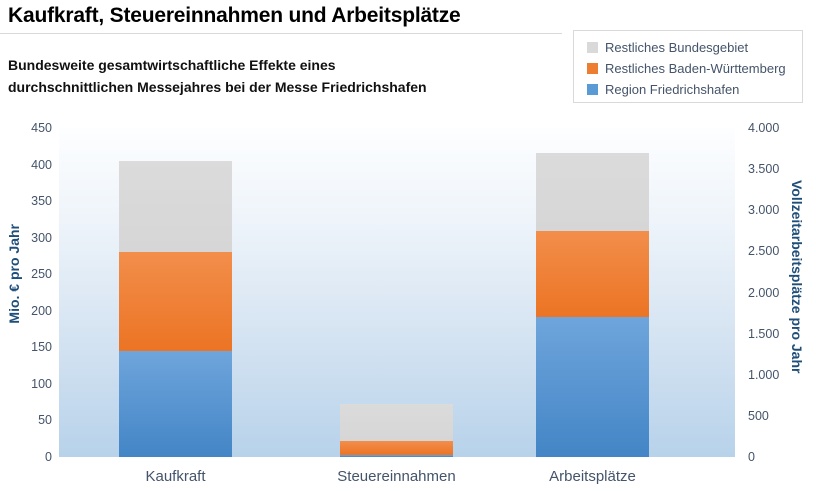 The image size is (816, 491). Describe the element at coordinates (41, 347) in the screenshot. I see `left-axis-tick: 150` at that location.